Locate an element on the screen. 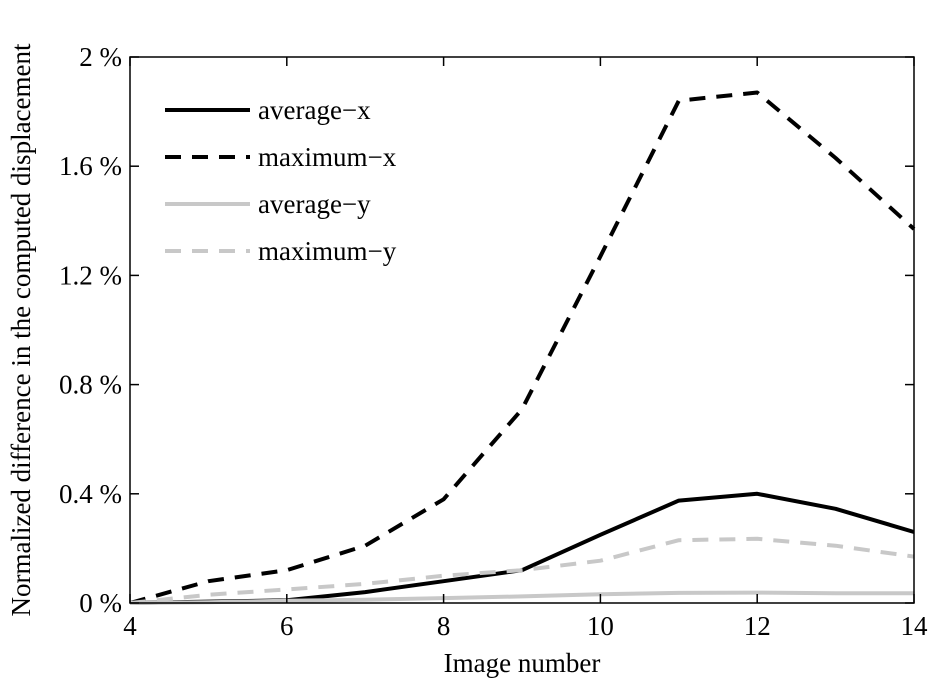 The width and height of the screenshot is (935, 682). legend-label: maximum−y is located at coordinates (327, 251).